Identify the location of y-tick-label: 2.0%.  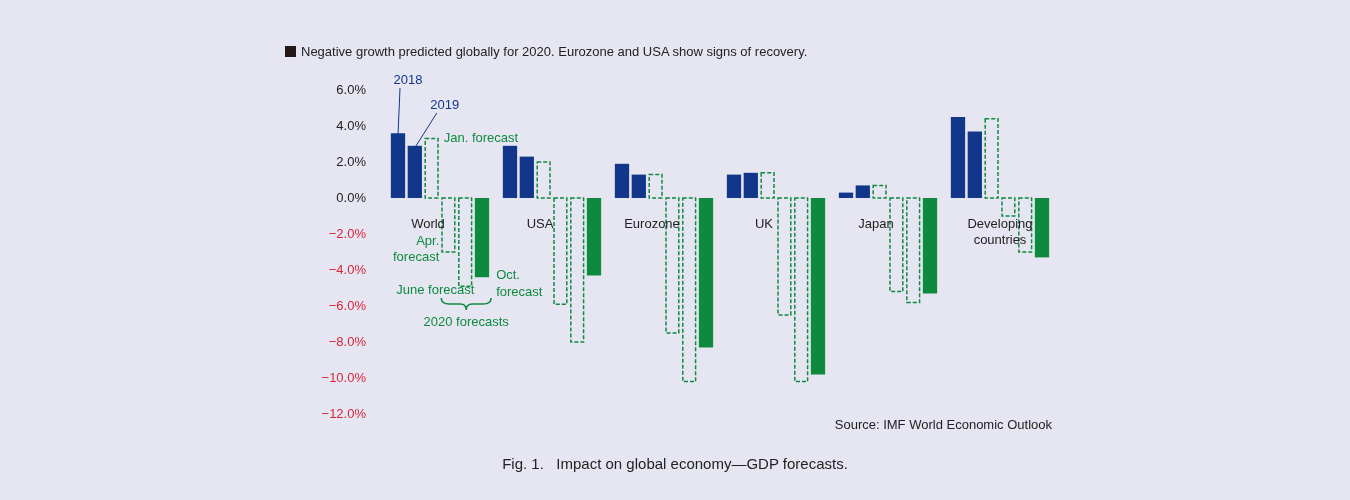
(351, 161).